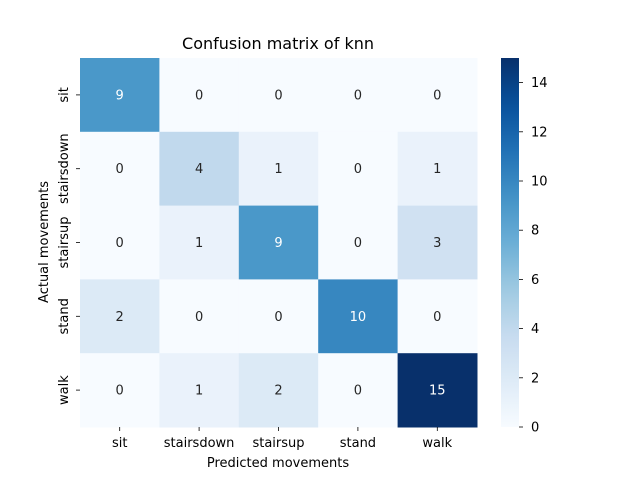 Image resolution: width=640 pixels, height=485 pixels. I want to click on chart-title: Confusion matrix of knn, so click(278, 43).